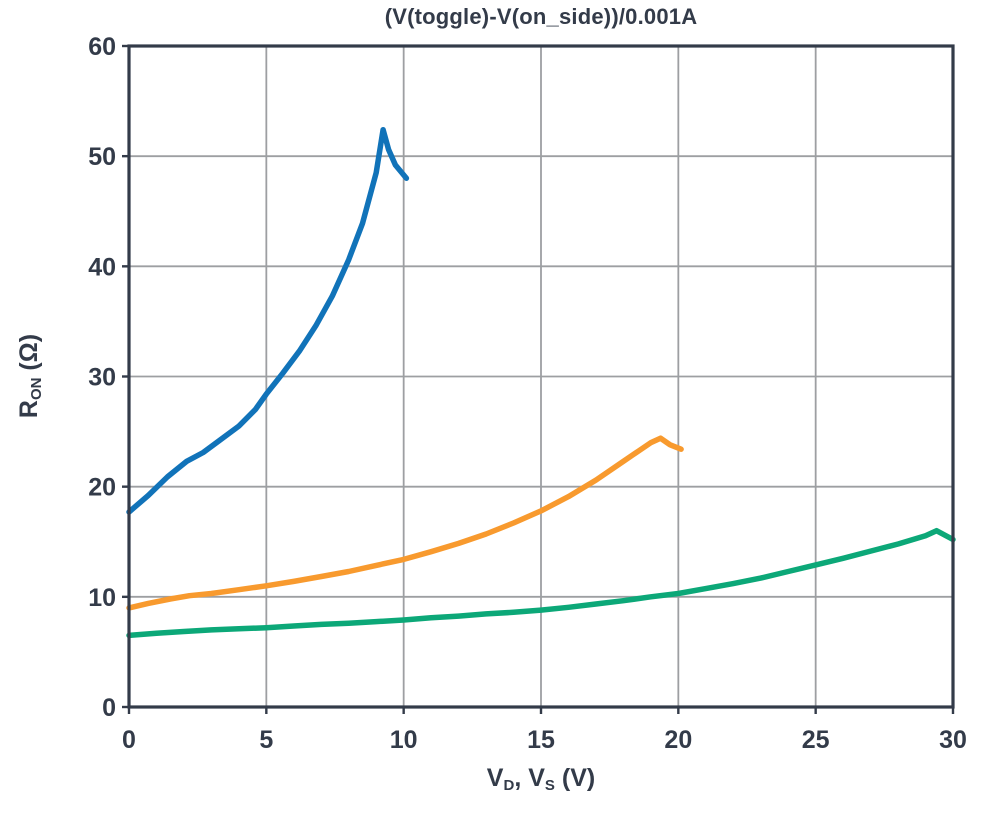 This screenshot has width=981, height=816. What do you see at coordinates (541, 16) in the screenshot?
I see `chart-title: (V(toggle)-V(on_side))/0.001A` at bounding box center [541, 16].